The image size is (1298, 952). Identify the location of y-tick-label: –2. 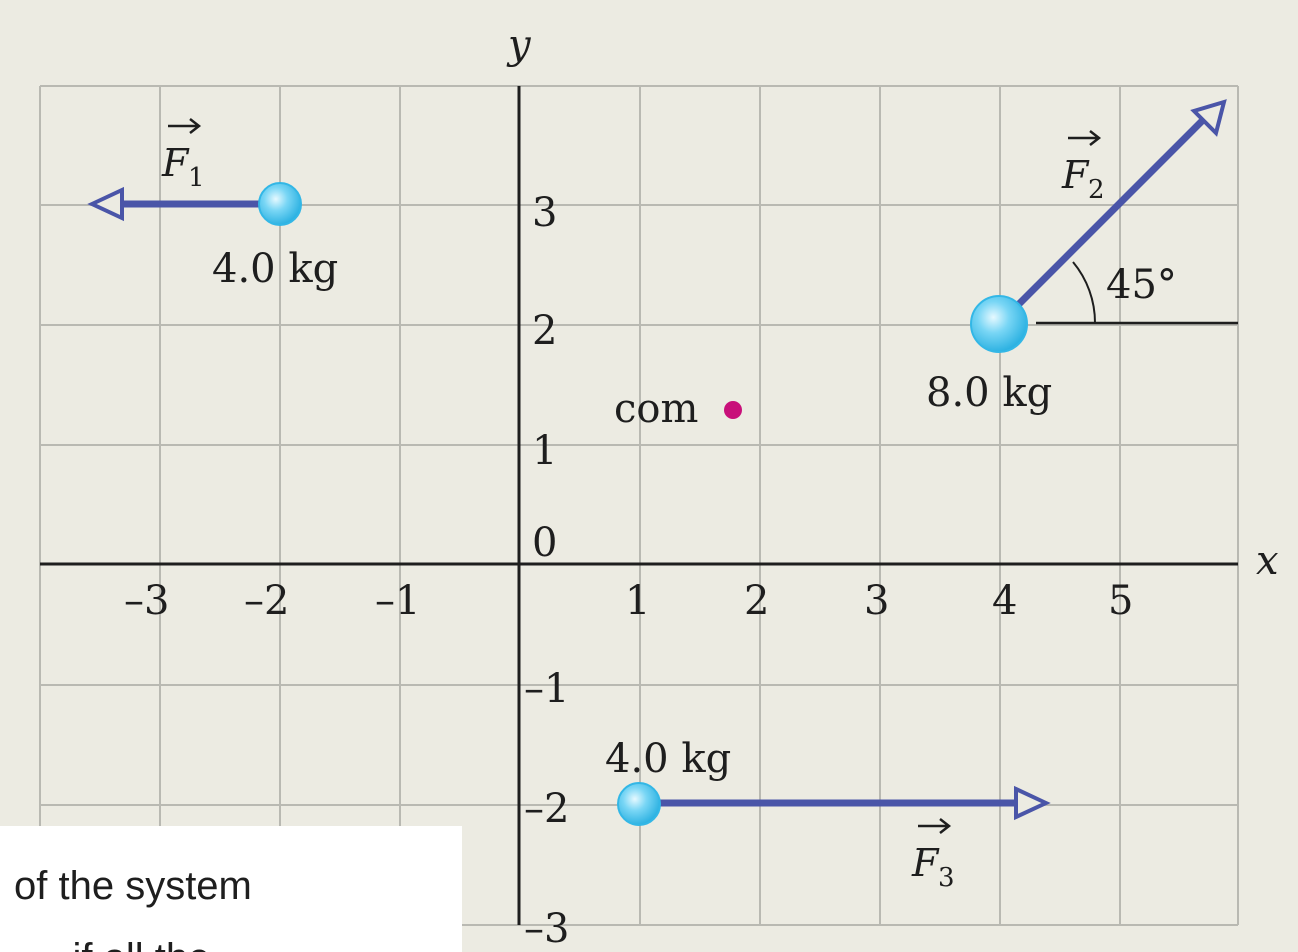
(546, 809).